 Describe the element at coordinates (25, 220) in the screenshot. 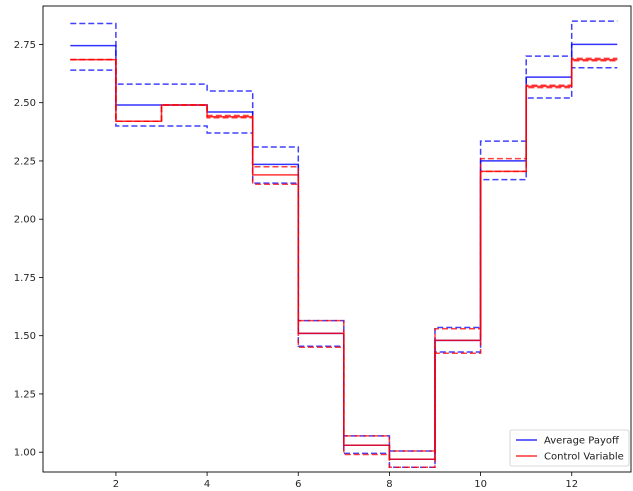

I see `y-tick-label: 2.00` at that location.